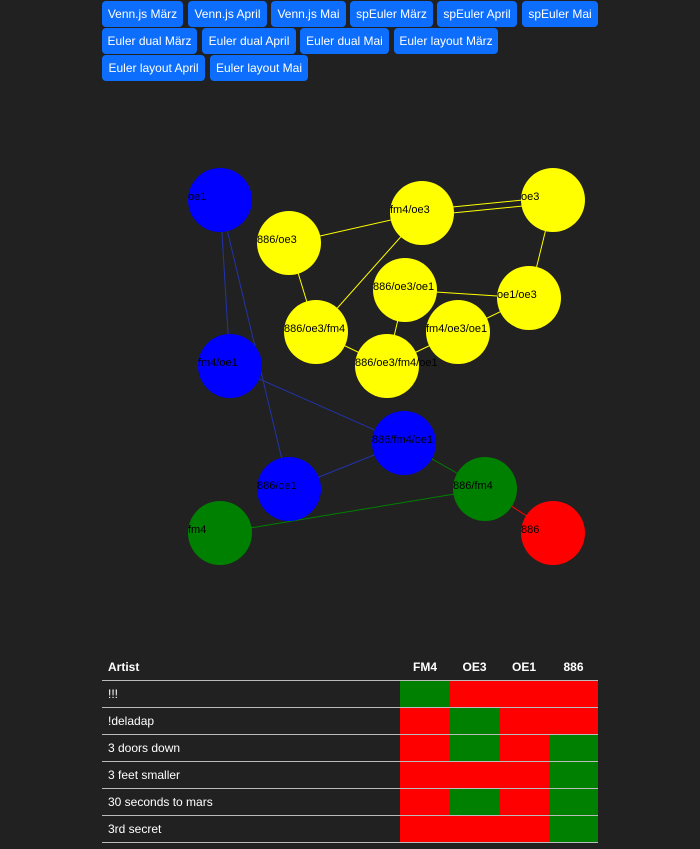 Image resolution: width=700 pixels, height=849 pixels. I want to click on artist-name: !!!, so click(113, 694).